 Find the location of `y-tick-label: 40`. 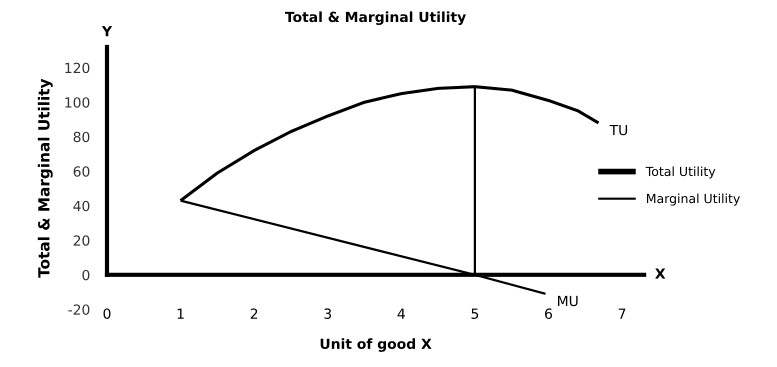

y-tick-label: 40 is located at coordinates (81, 206).